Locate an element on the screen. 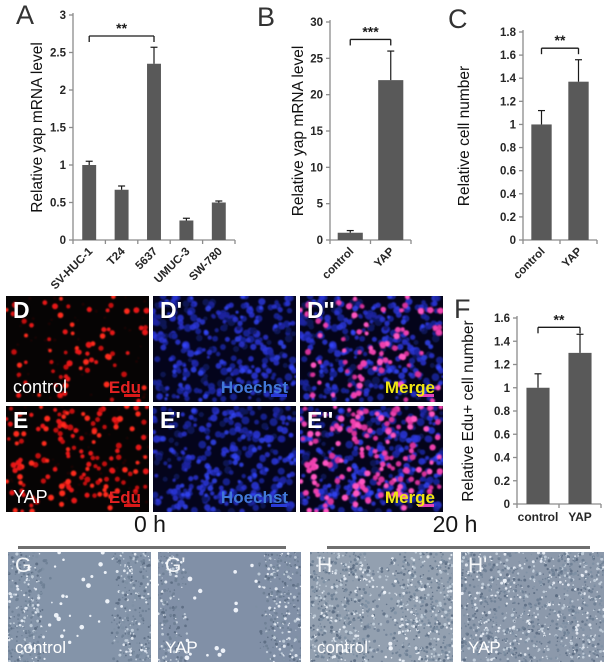 This screenshot has height=671, width=611. micro-letter: E is located at coordinates (21, 420).